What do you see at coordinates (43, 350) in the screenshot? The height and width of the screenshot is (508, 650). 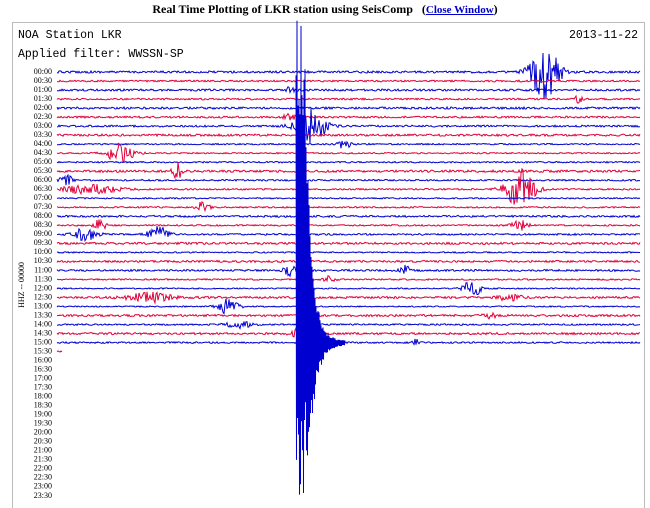 I see `time-label: 15:30` at bounding box center [43, 350].